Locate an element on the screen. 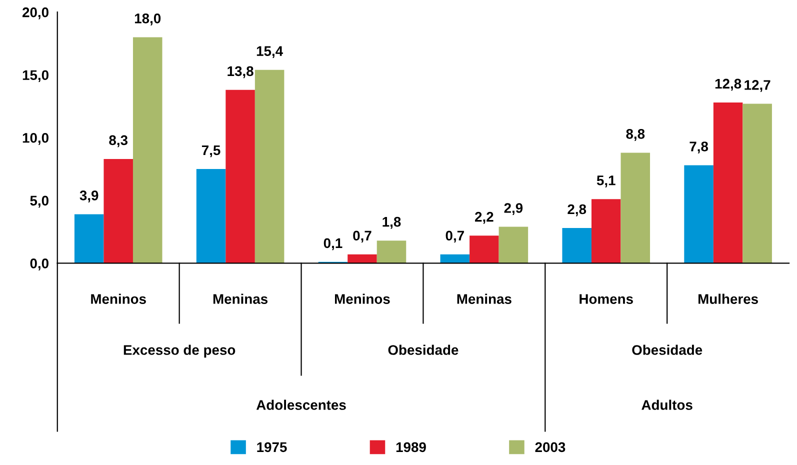 The width and height of the screenshot is (797, 465). data-label: 2,8 is located at coordinates (577, 210).